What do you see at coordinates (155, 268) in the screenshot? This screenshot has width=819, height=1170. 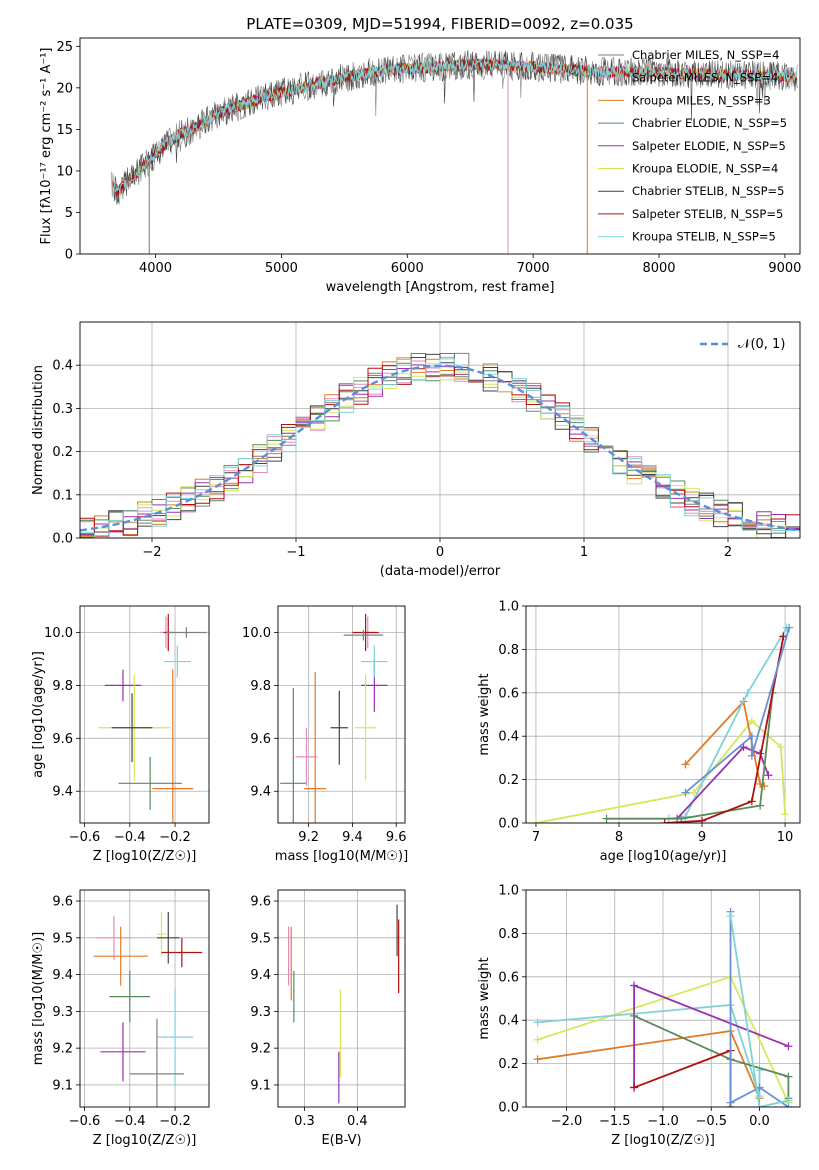 I see `x-tick-label: 4000` at bounding box center [155, 268].